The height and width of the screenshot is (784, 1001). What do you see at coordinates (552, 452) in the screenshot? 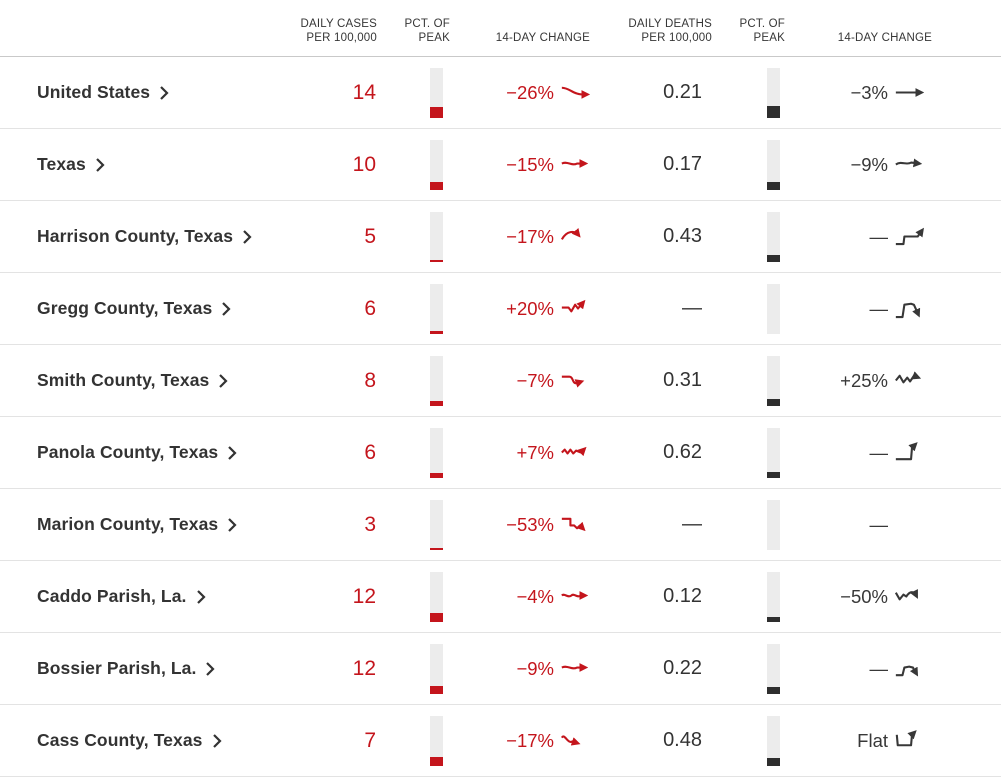
I see `cases-14day-change-cell: +7%` at bounding box center [552, 452].